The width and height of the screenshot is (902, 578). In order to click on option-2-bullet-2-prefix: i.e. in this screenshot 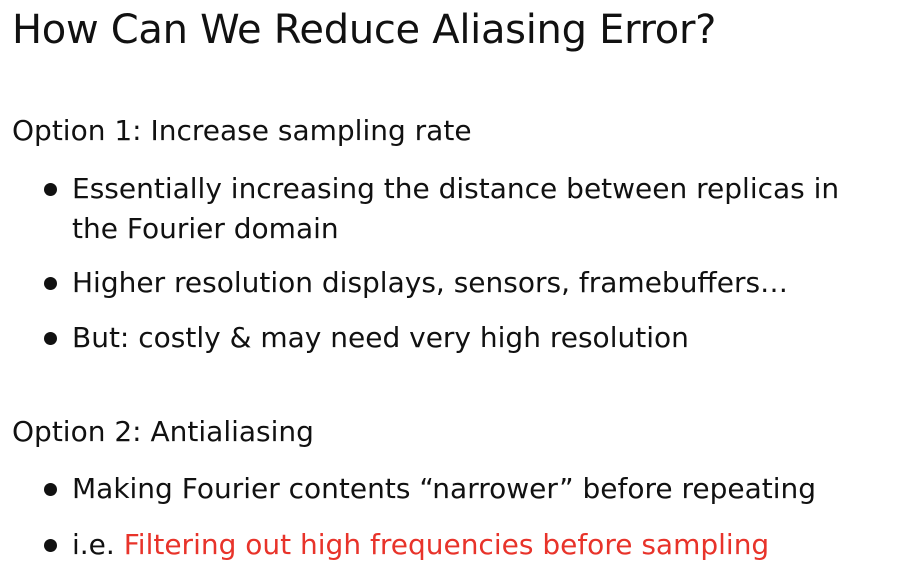, I will do `click(98, 544)`.